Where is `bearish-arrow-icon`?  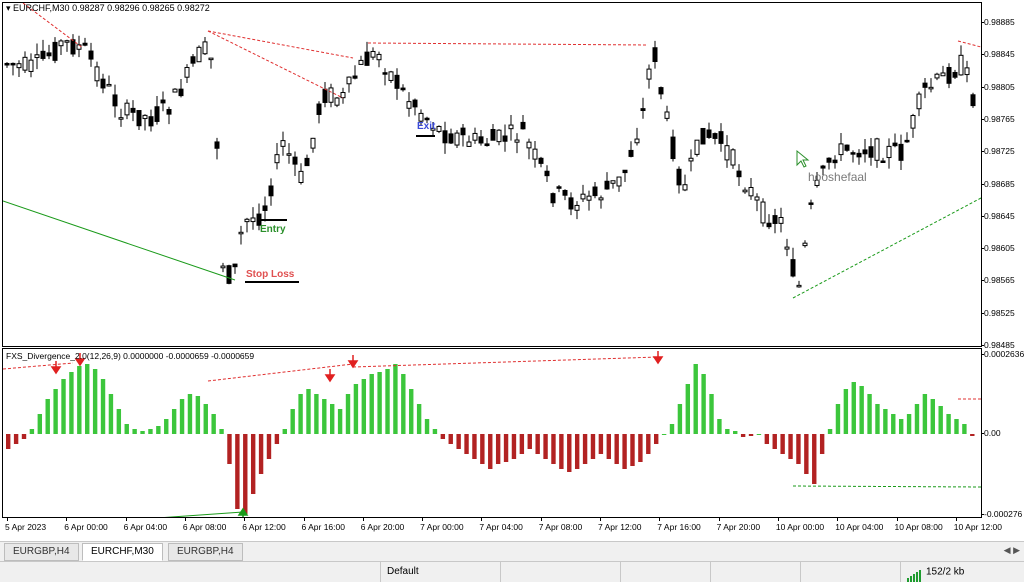
bearish-arrow-icon is located at coordinates (56, 368).